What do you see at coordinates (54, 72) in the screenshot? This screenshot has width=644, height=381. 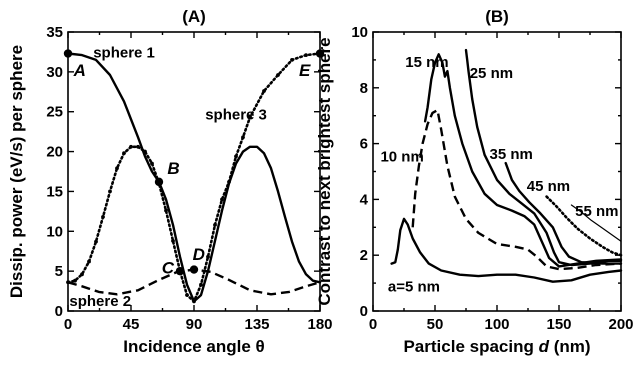 I see `y-tick-label: 30` at bounding box center [54, 72].